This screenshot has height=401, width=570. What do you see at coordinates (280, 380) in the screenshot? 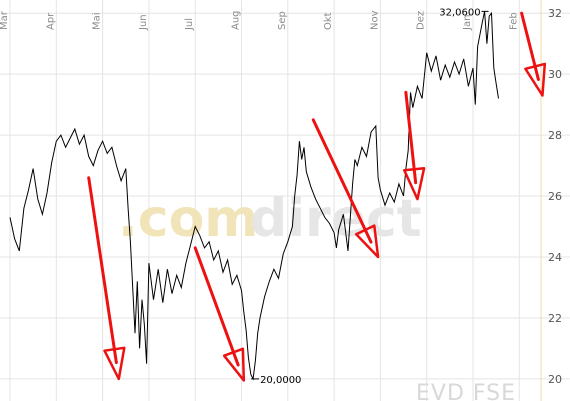
I see `min-value-label: 20,0000` at bounding box center [280, 380].